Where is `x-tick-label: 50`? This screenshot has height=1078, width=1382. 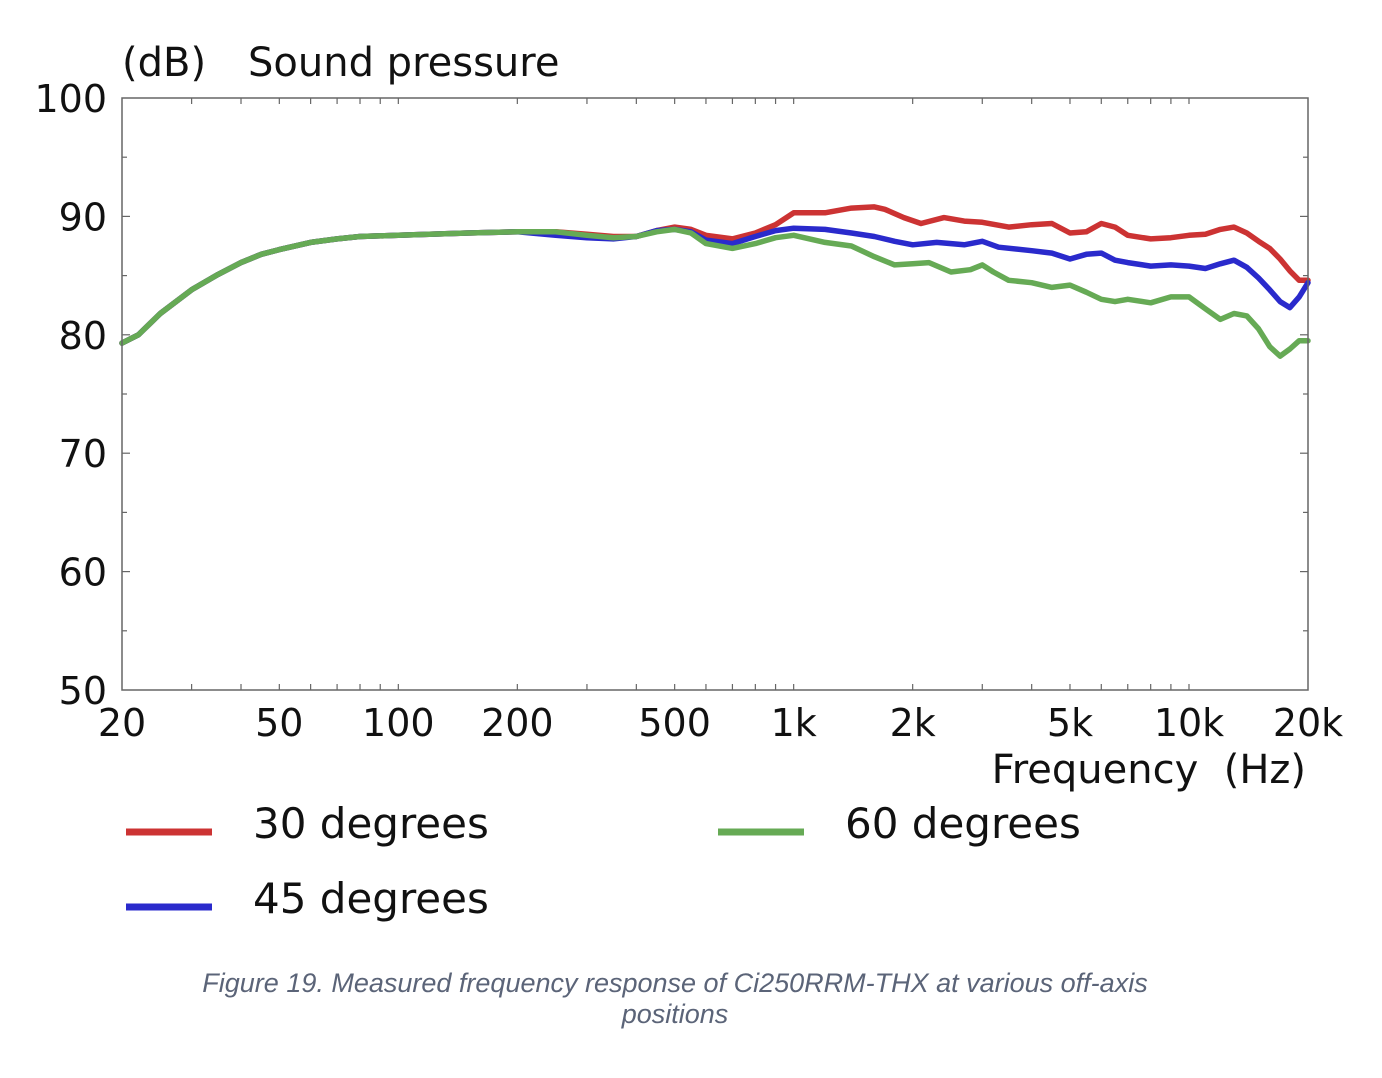
x-tick-label: 50 is located at coordinates (279, 723).